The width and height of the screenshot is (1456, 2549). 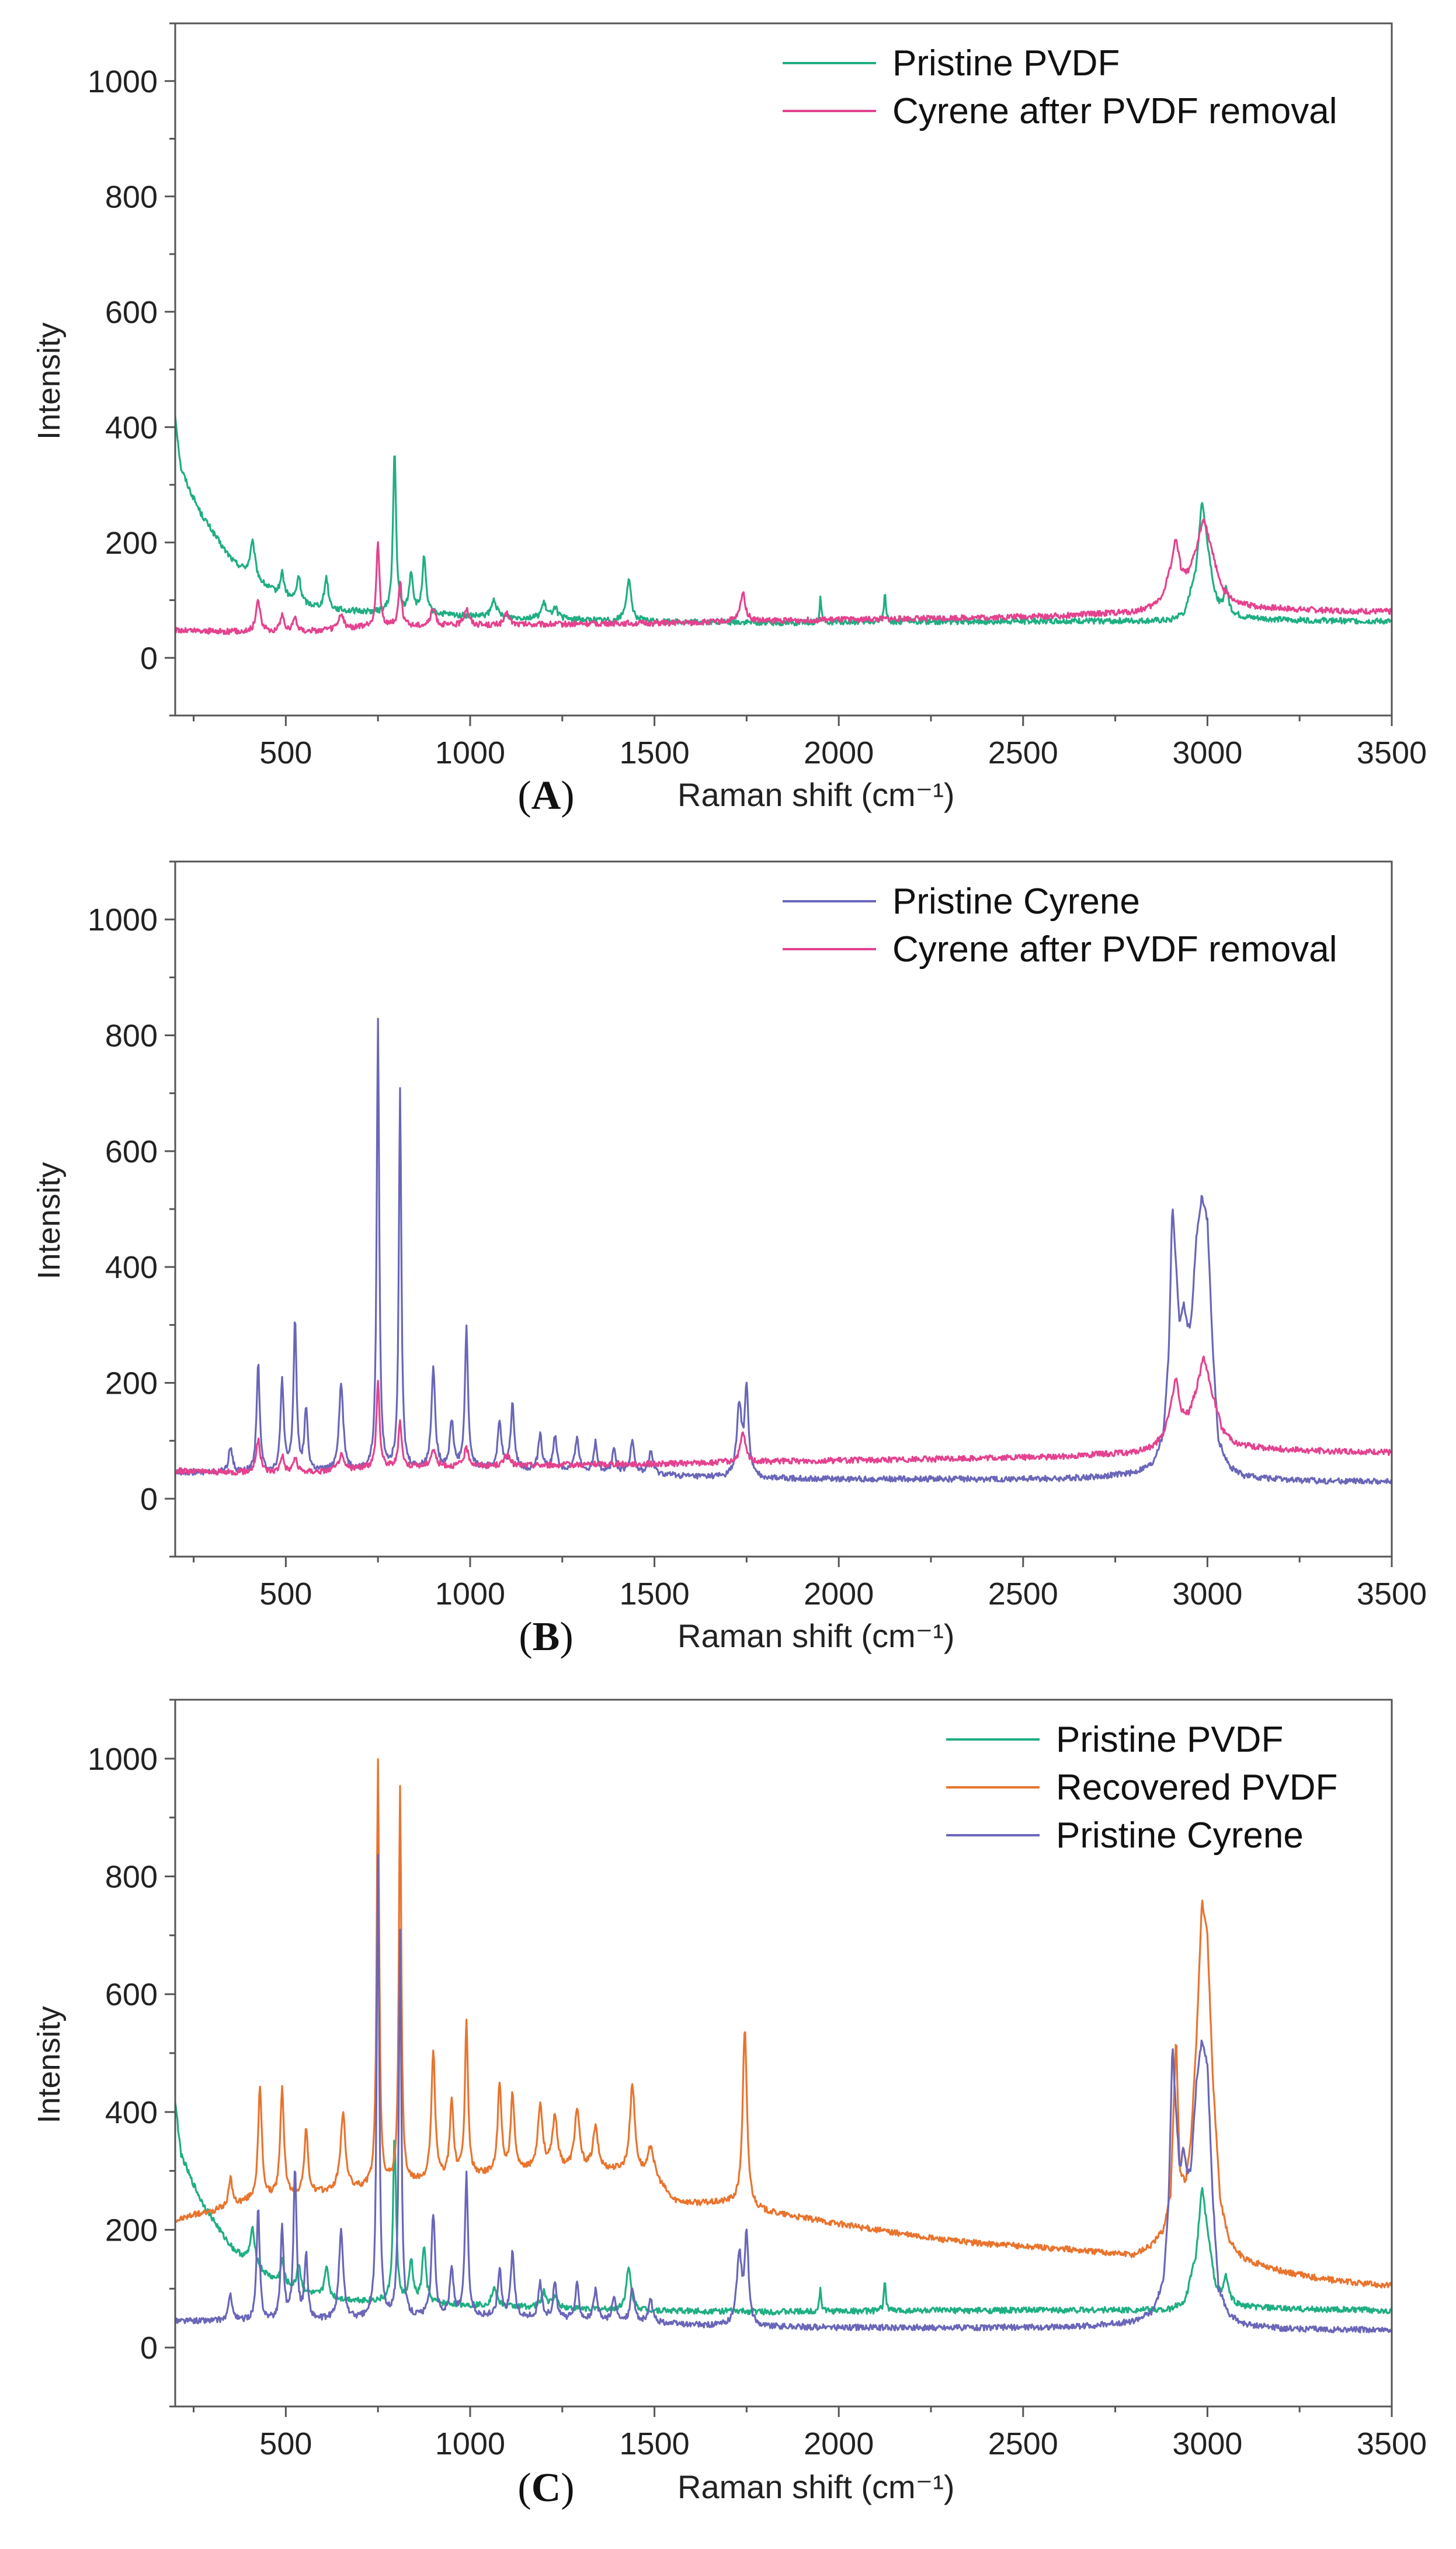 What do you see at coordinates (545, 795) in the screenshot?
I see `panel-label: (A)` at bounding box center [545, 795].